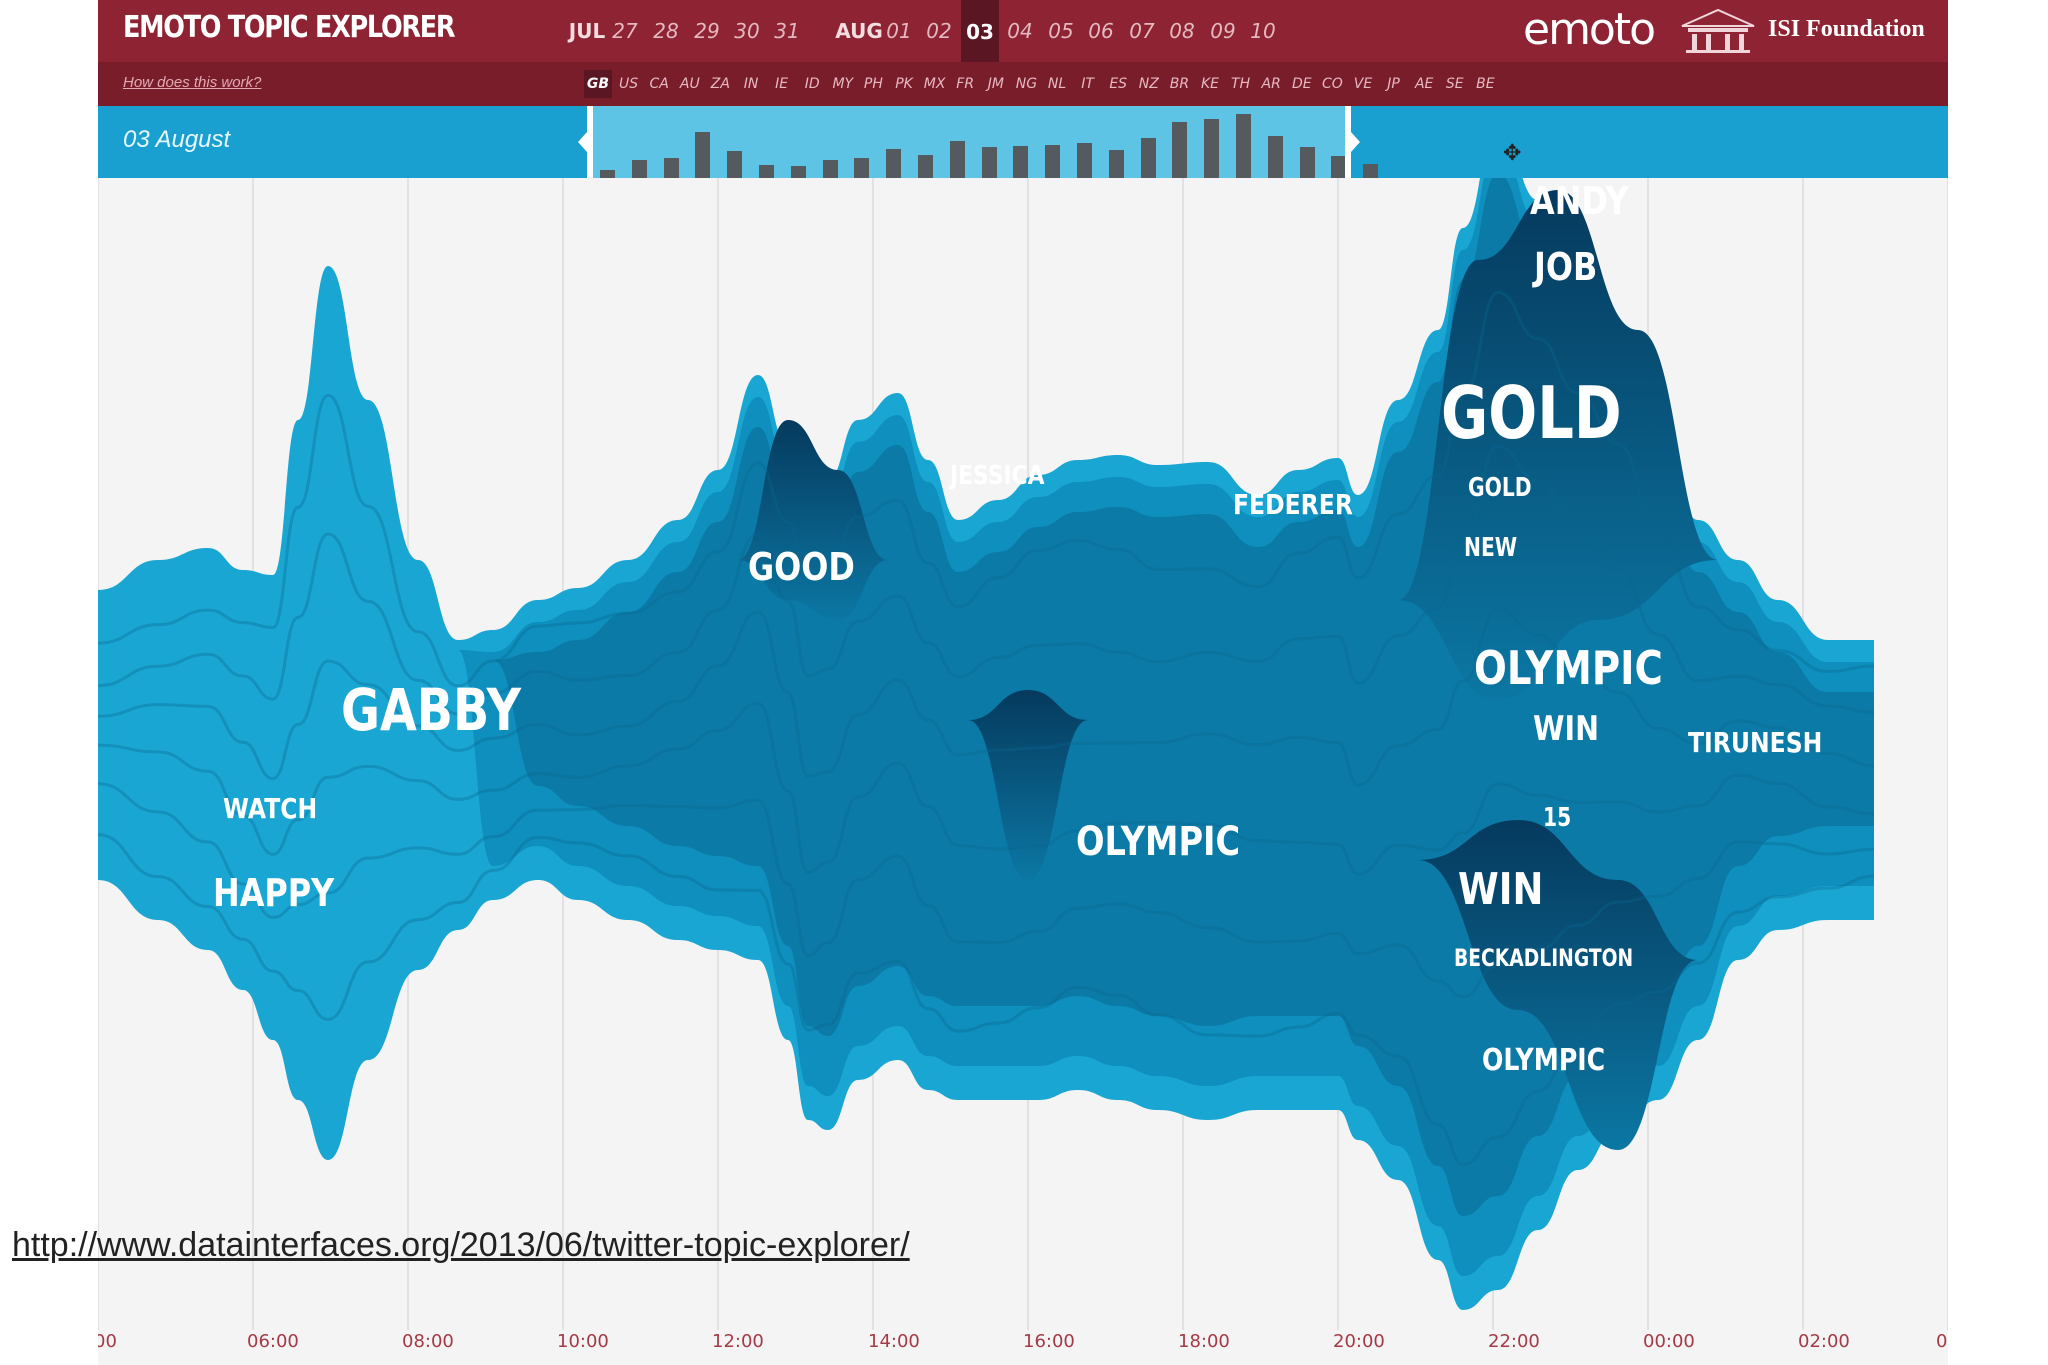  I want to click on country-item: TH, so click(1241, 84).